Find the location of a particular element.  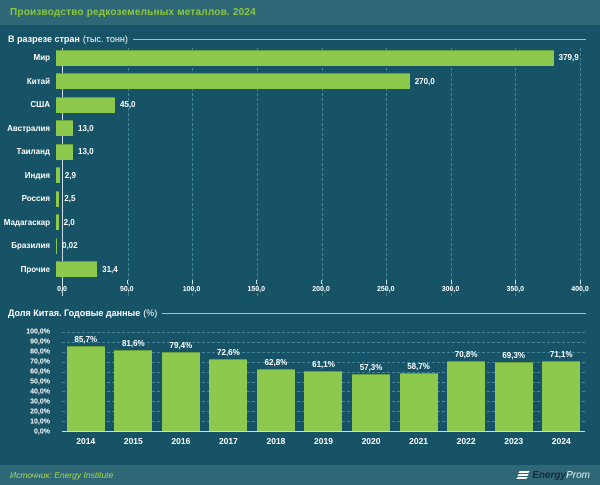

energyprom-logo-icon is located at coordinates (523, 475).